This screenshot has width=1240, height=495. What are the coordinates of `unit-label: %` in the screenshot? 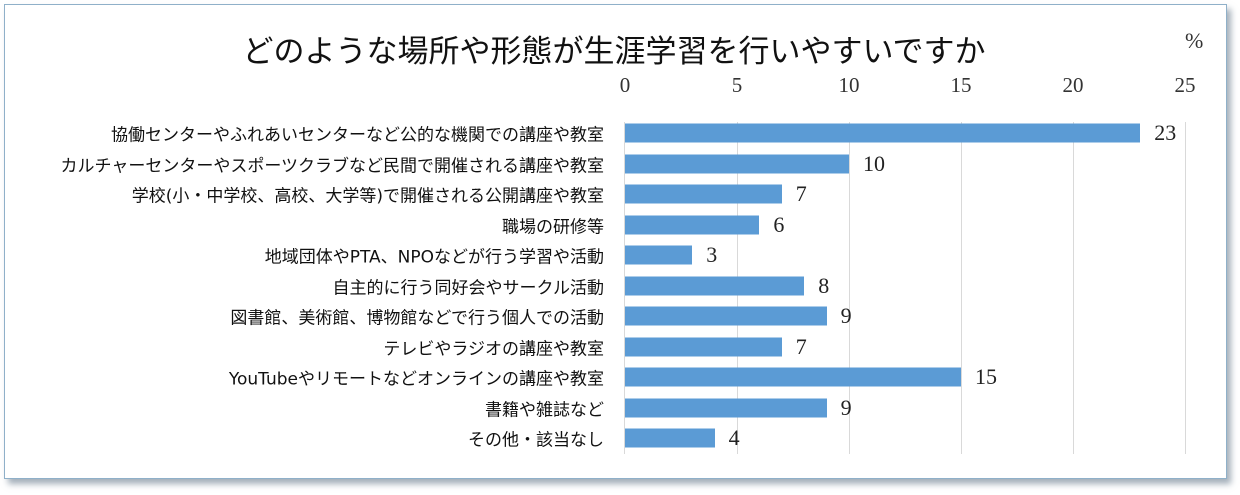 It's located at (1194, 40).